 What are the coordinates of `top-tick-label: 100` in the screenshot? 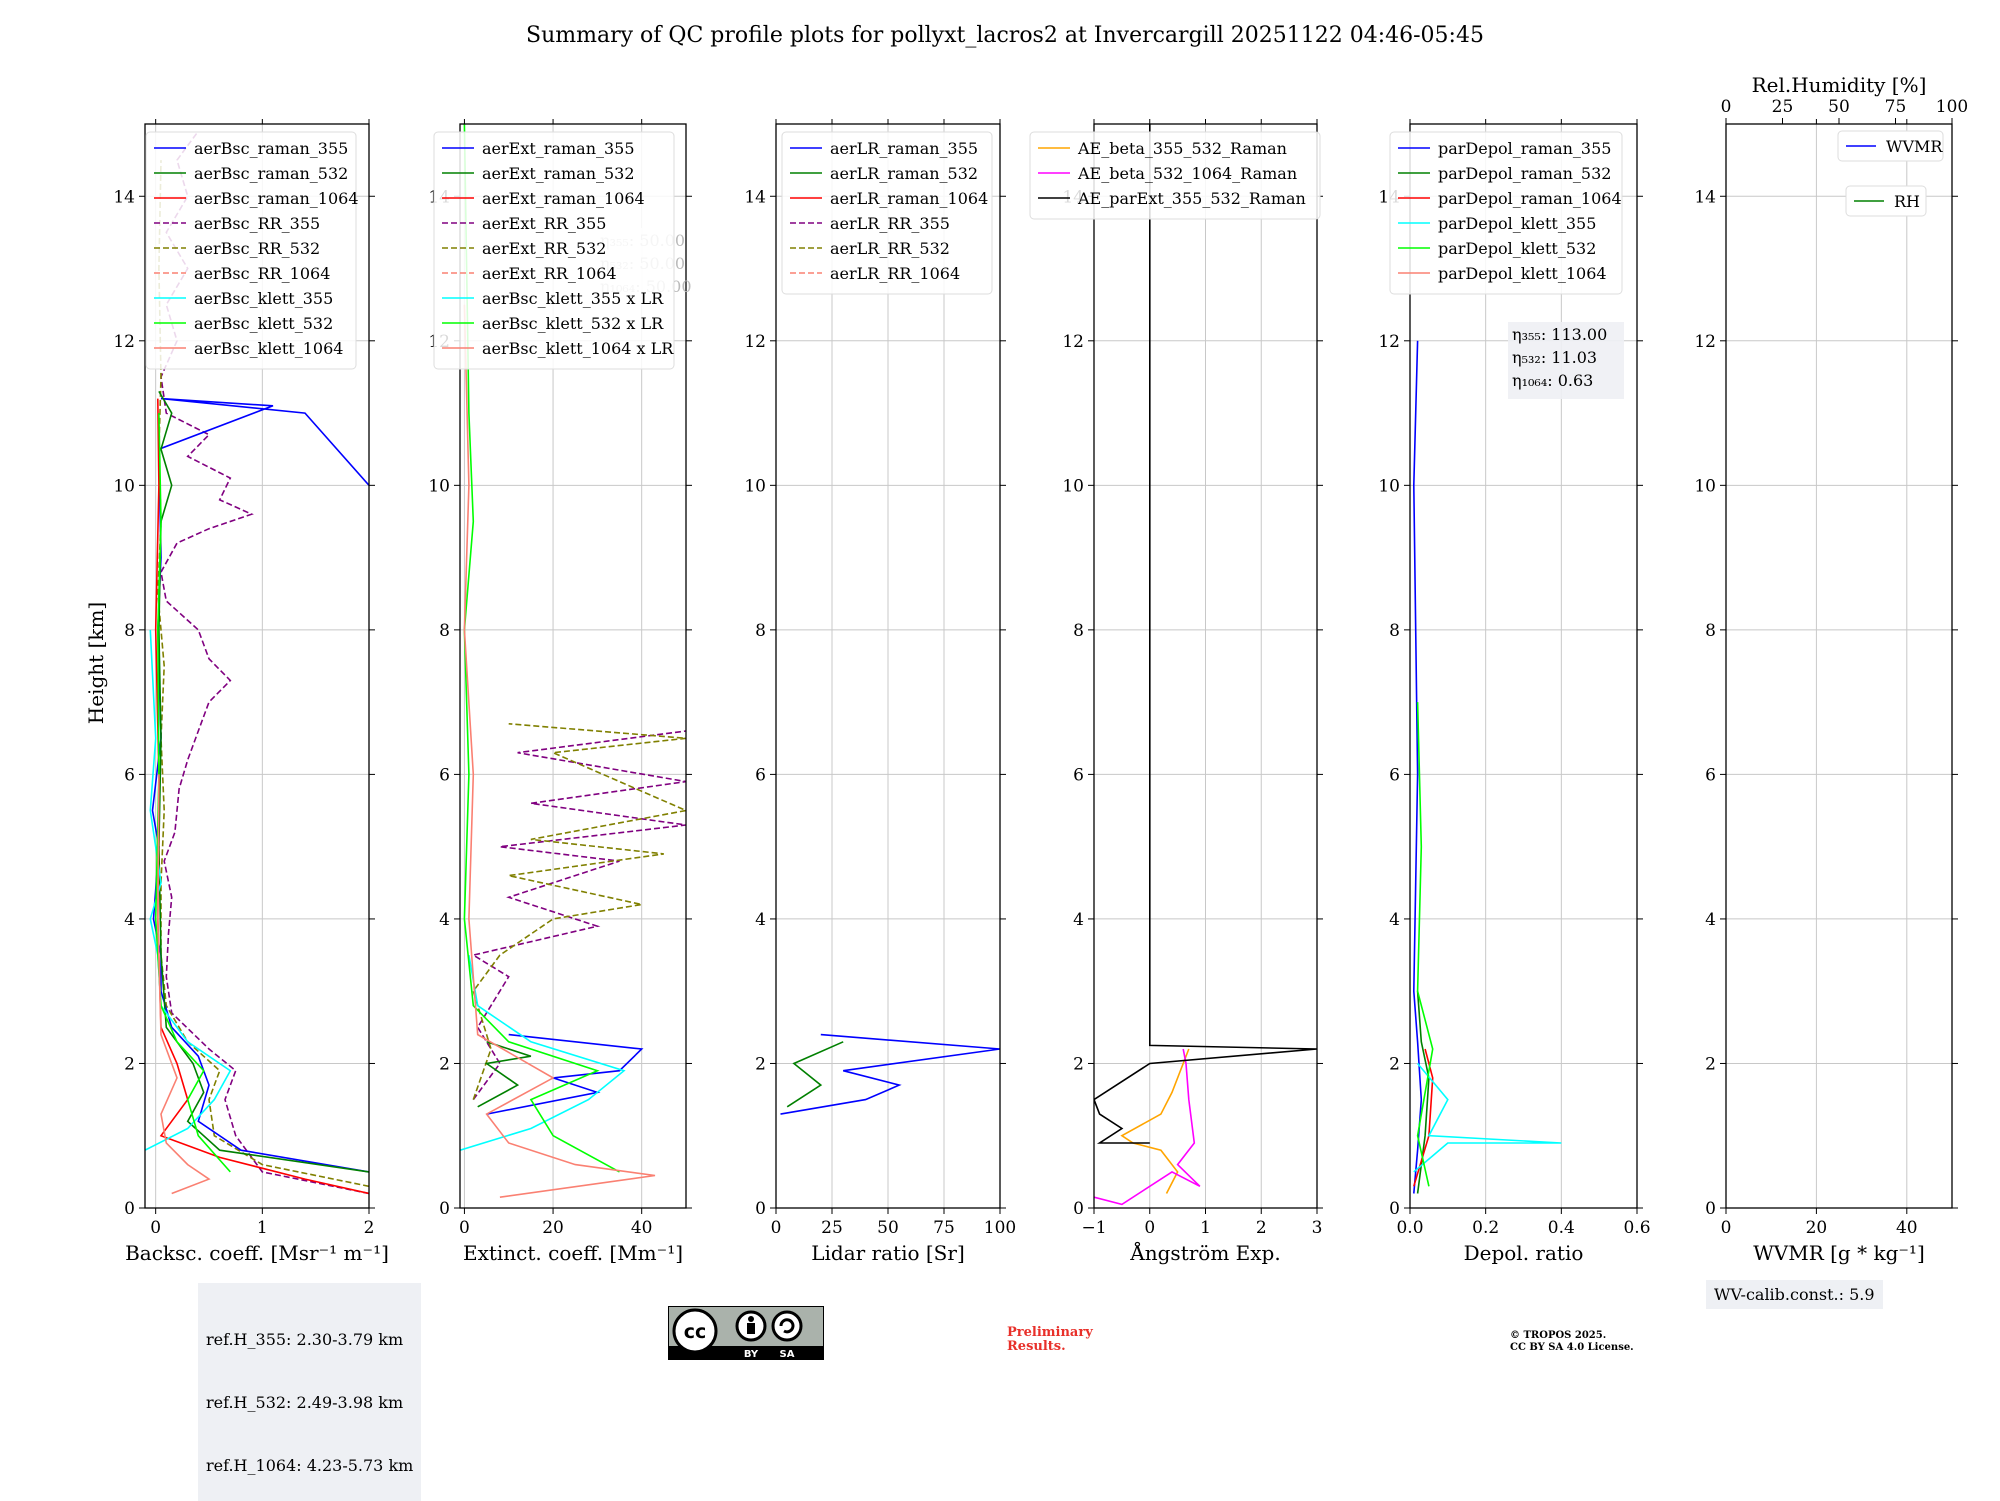 It's located at (1952, 107).